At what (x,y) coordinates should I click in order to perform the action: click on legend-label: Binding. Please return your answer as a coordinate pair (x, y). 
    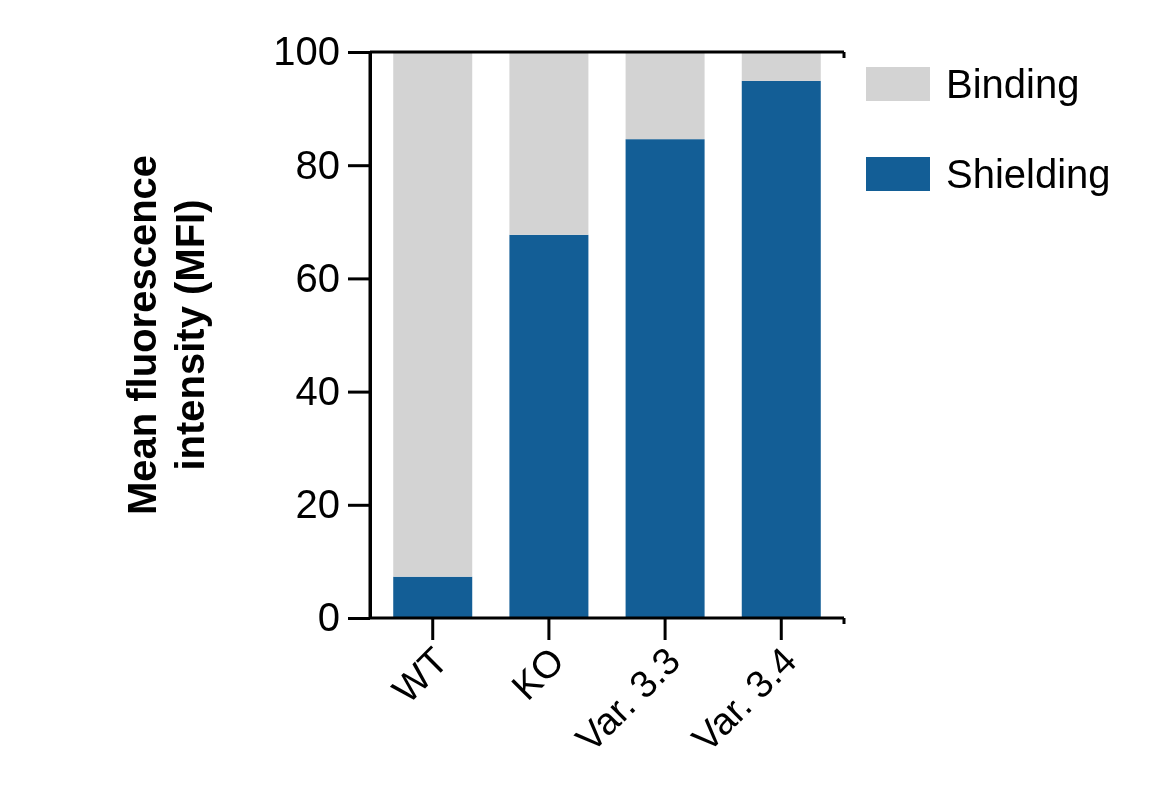
    Looking at the image, I should click on (1013, 84).